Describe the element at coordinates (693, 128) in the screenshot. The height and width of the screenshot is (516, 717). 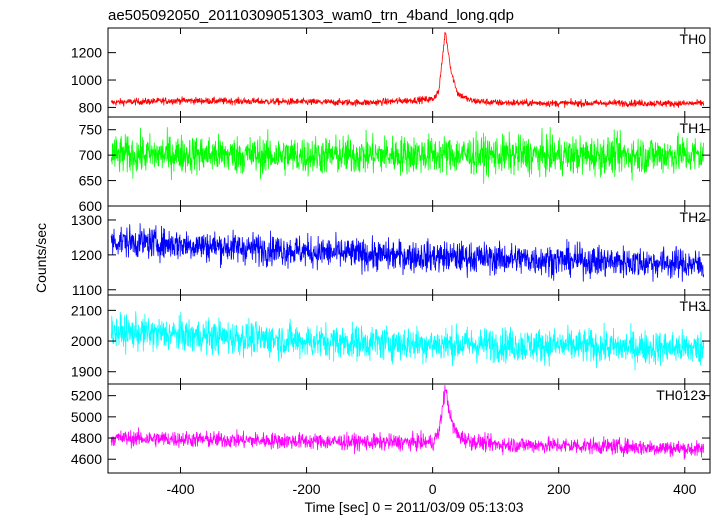
I see `panel-label: TH1` at that location.